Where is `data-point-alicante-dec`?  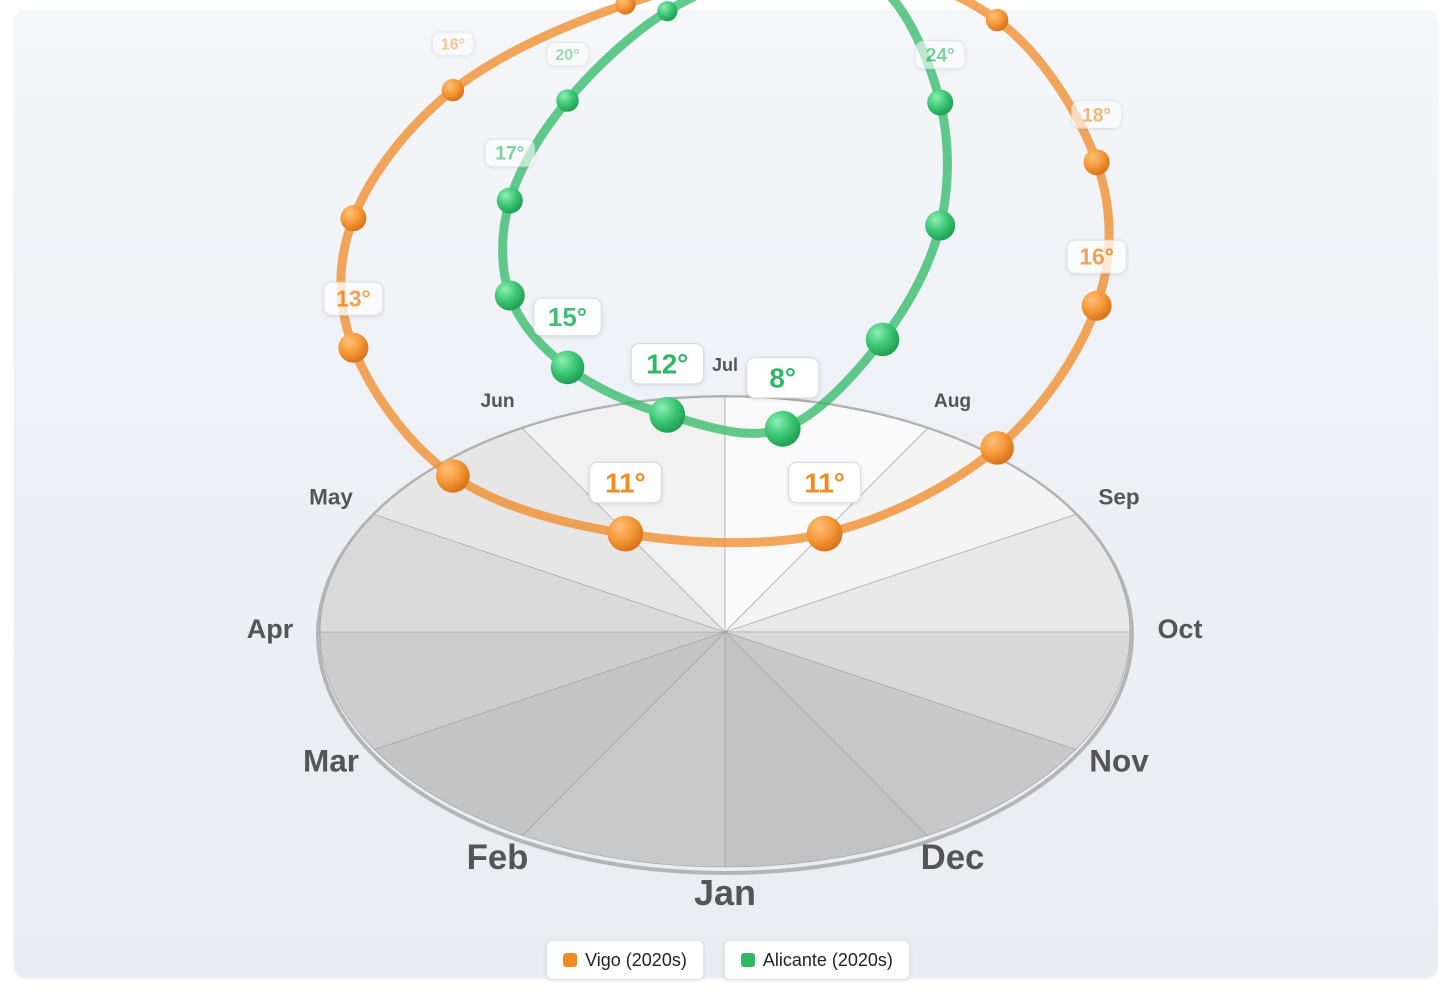
data-point-alicante-dec is located at coordinates (782, 428).